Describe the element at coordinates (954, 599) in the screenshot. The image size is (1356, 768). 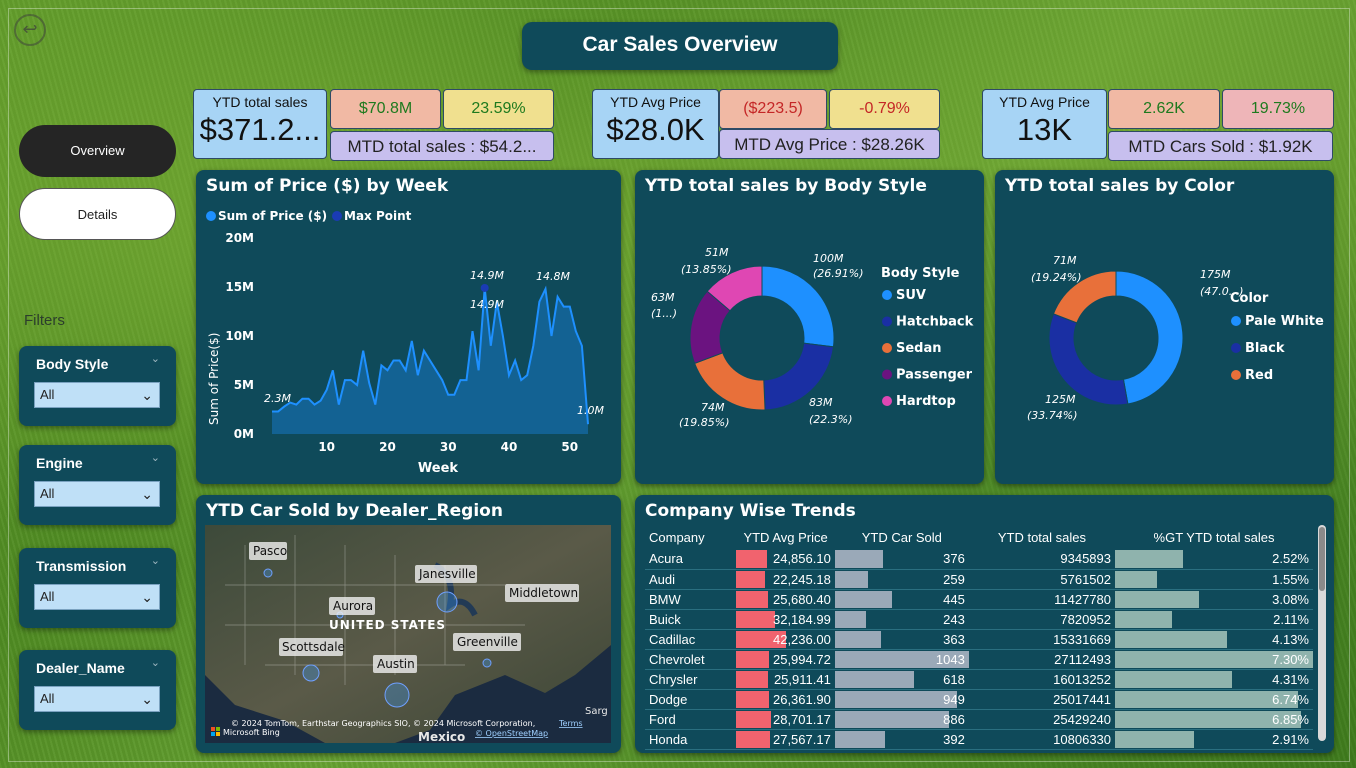
I see `cell-text: 445` at that location.